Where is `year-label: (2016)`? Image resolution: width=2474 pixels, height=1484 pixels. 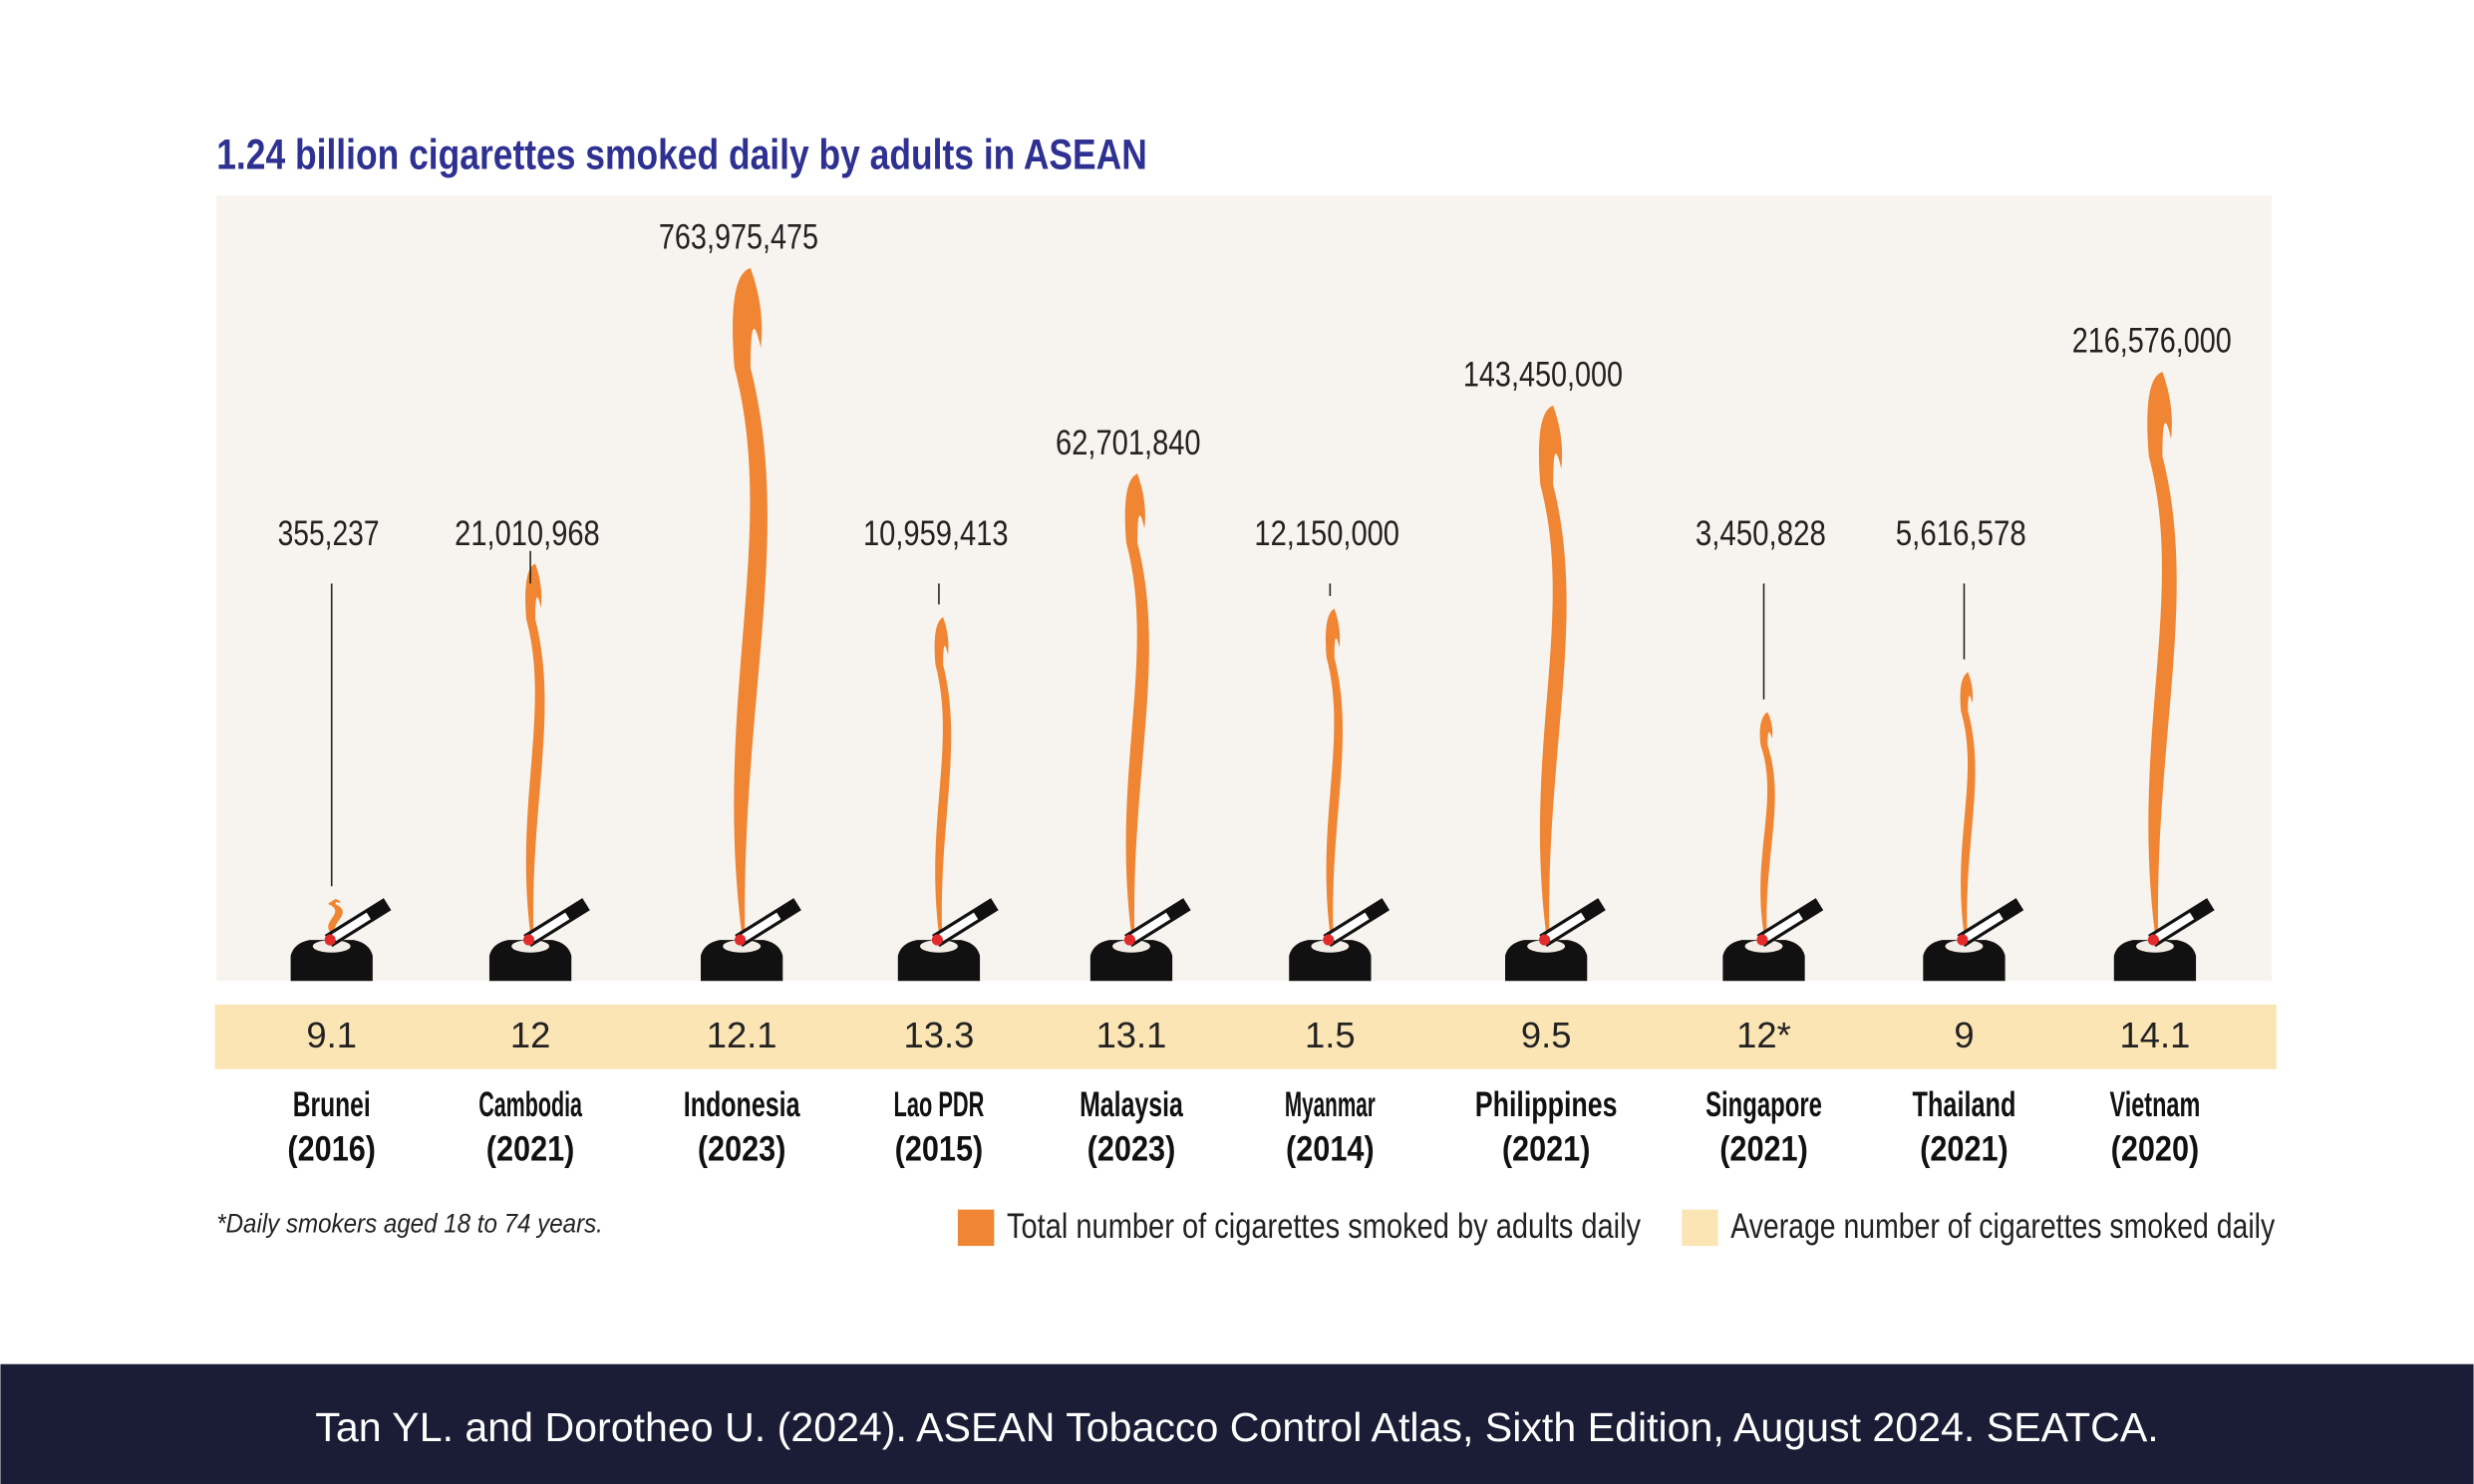 year-label: (2016) is located at coordinates (331, 1148).